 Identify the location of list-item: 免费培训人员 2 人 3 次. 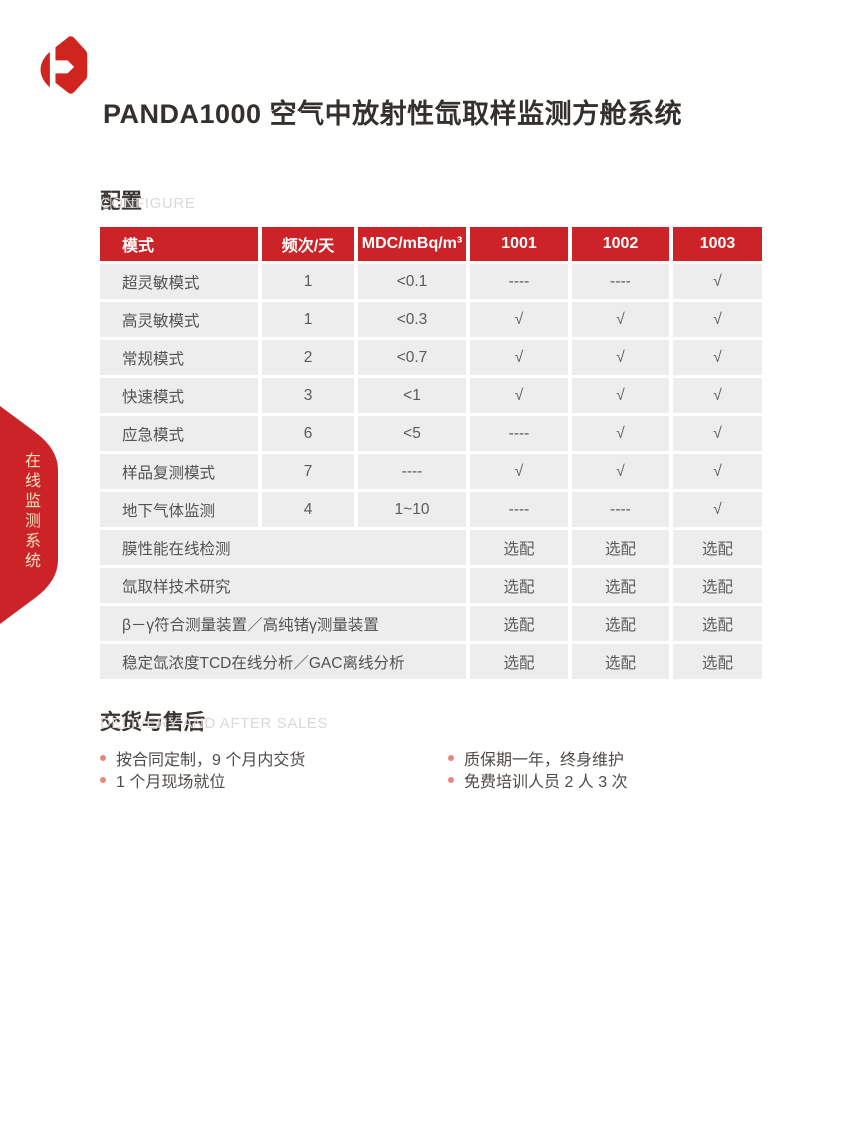
(538, 780).